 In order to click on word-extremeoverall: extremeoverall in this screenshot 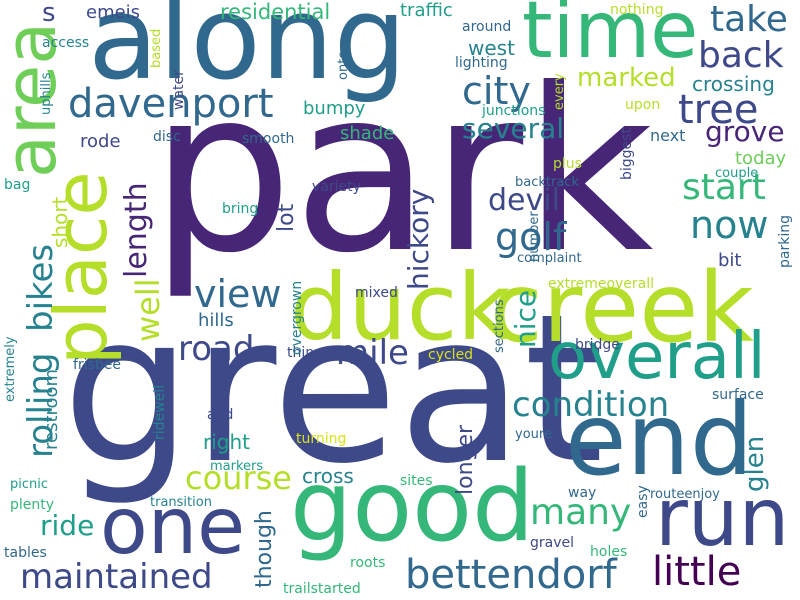, I will do `click(601, 284)`.